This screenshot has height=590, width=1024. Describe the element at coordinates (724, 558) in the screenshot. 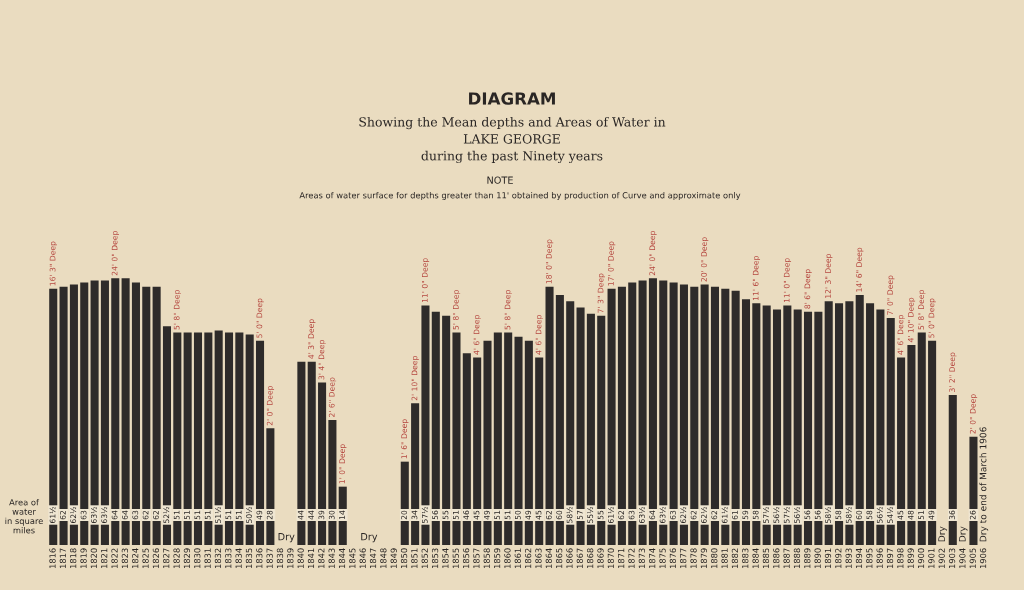

I see `x-tick-label: 1881` at that location.